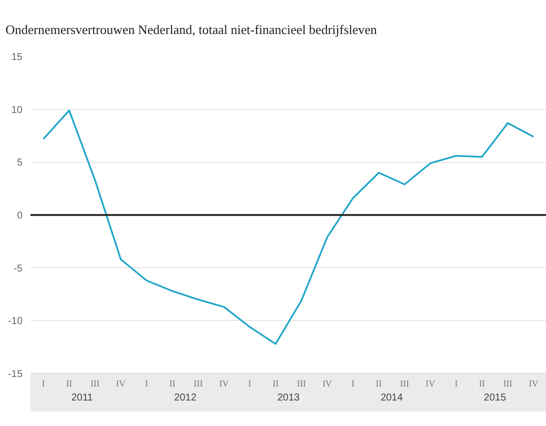 Image resolution: width=546 pixels, height=426 pixels. What do you see at coordinates (17, 57) in the screenshot?
I see `y-tick-label: 15` at bounding box center [17, 57].